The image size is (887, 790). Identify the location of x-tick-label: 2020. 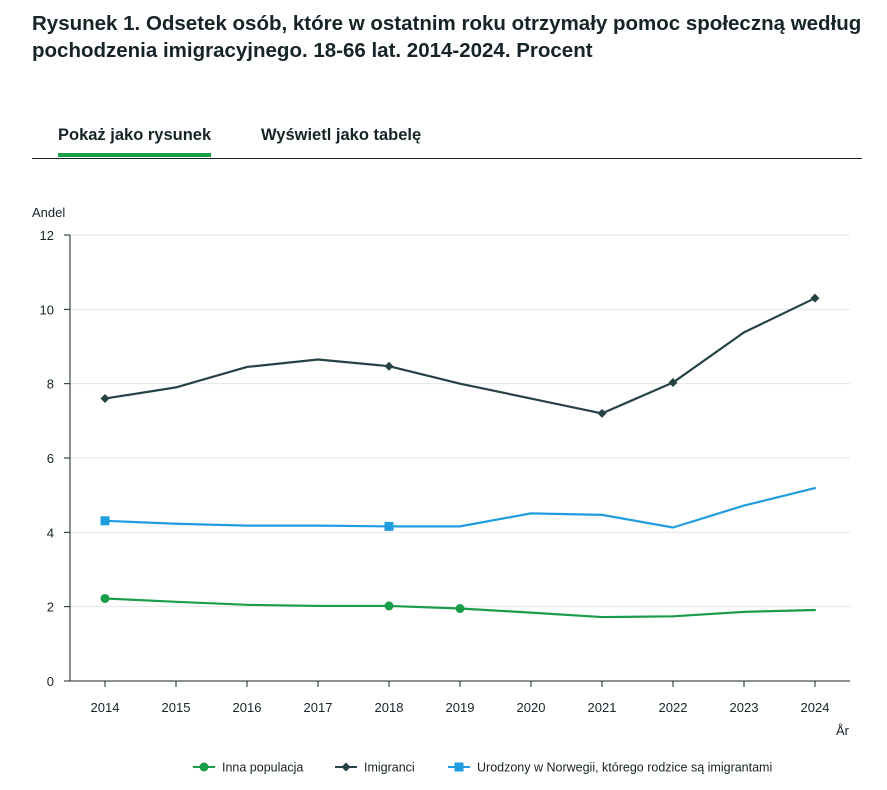
(531, 707).